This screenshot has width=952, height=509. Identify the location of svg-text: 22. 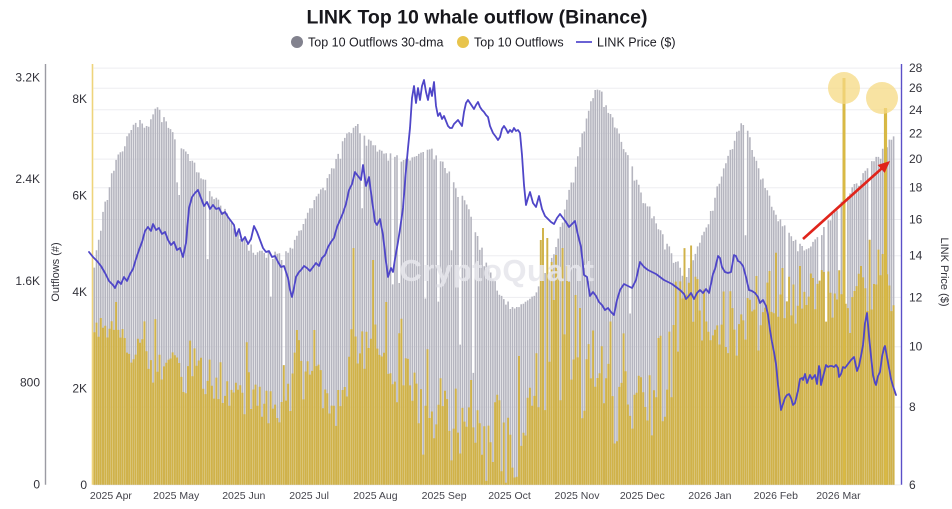
(916, 133).